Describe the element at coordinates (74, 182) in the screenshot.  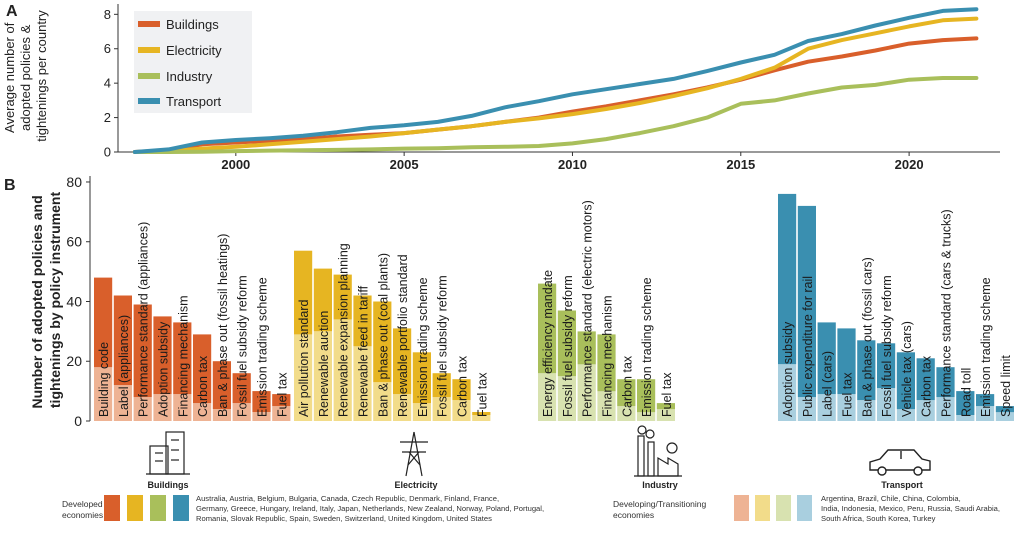
I see `panel-b-y-tick-label: 80` at that location.